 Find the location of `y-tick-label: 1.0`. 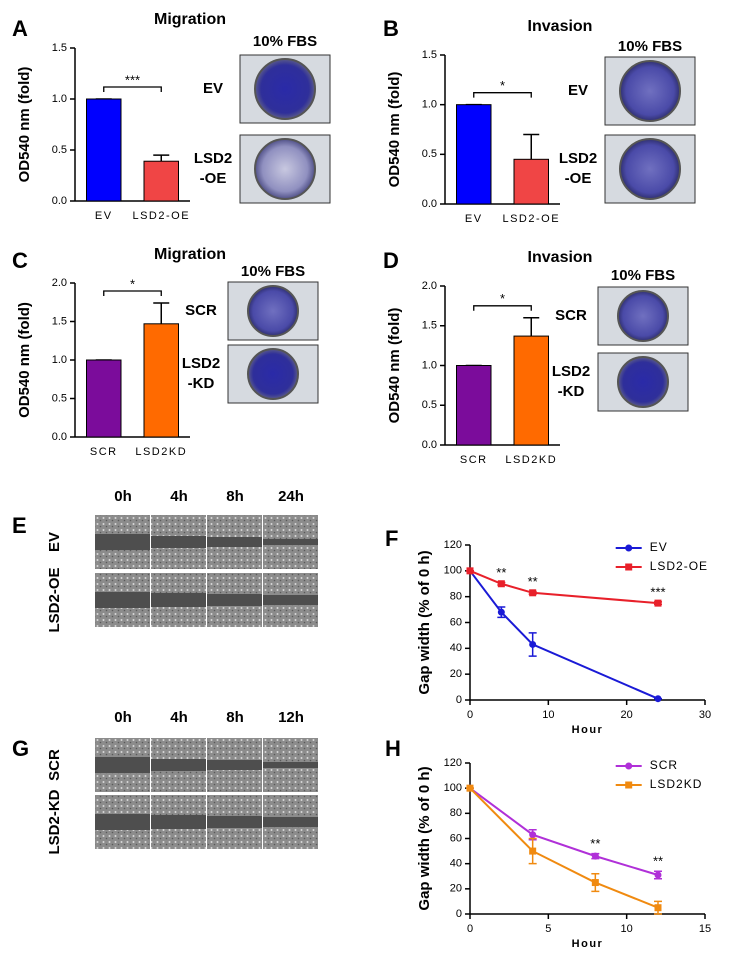

y-tick-label: 1.0 is located at coordinates (59, 99).